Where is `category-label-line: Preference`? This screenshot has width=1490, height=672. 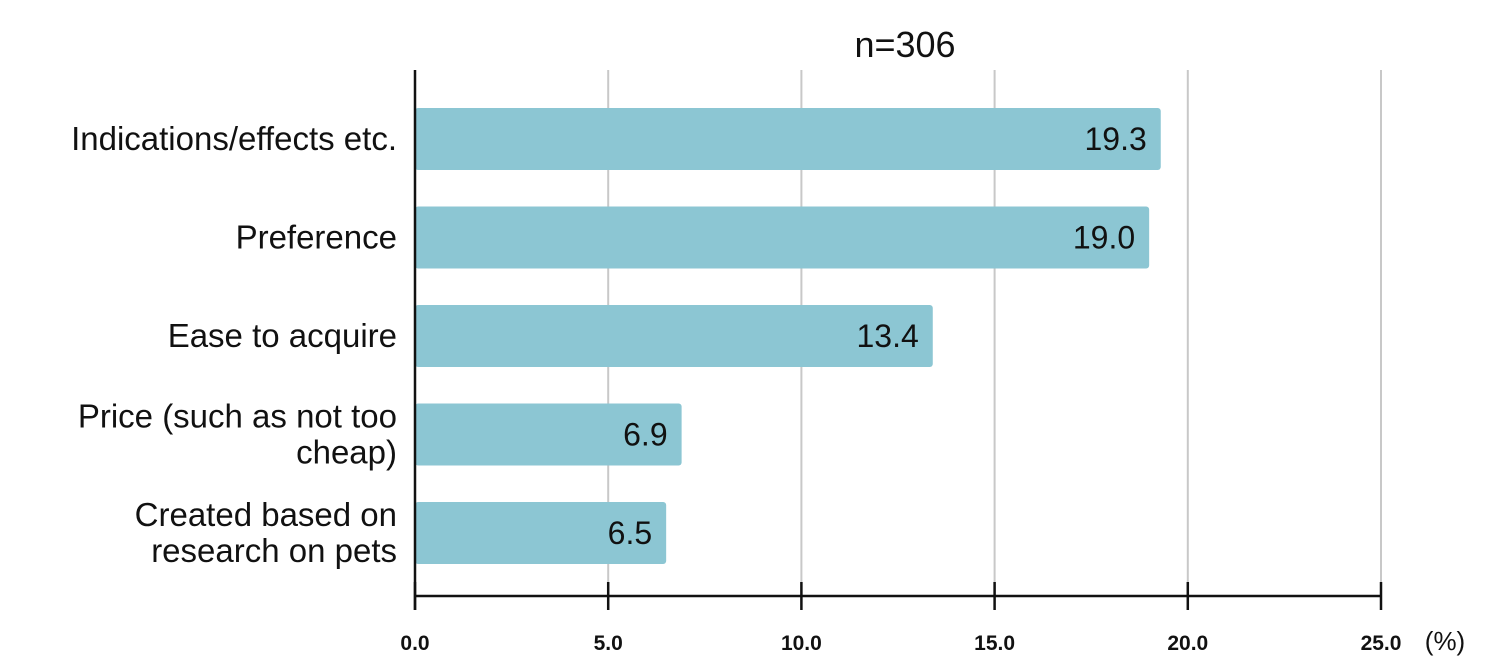
category-label-line: Preference is located at coordinates (316, 237).